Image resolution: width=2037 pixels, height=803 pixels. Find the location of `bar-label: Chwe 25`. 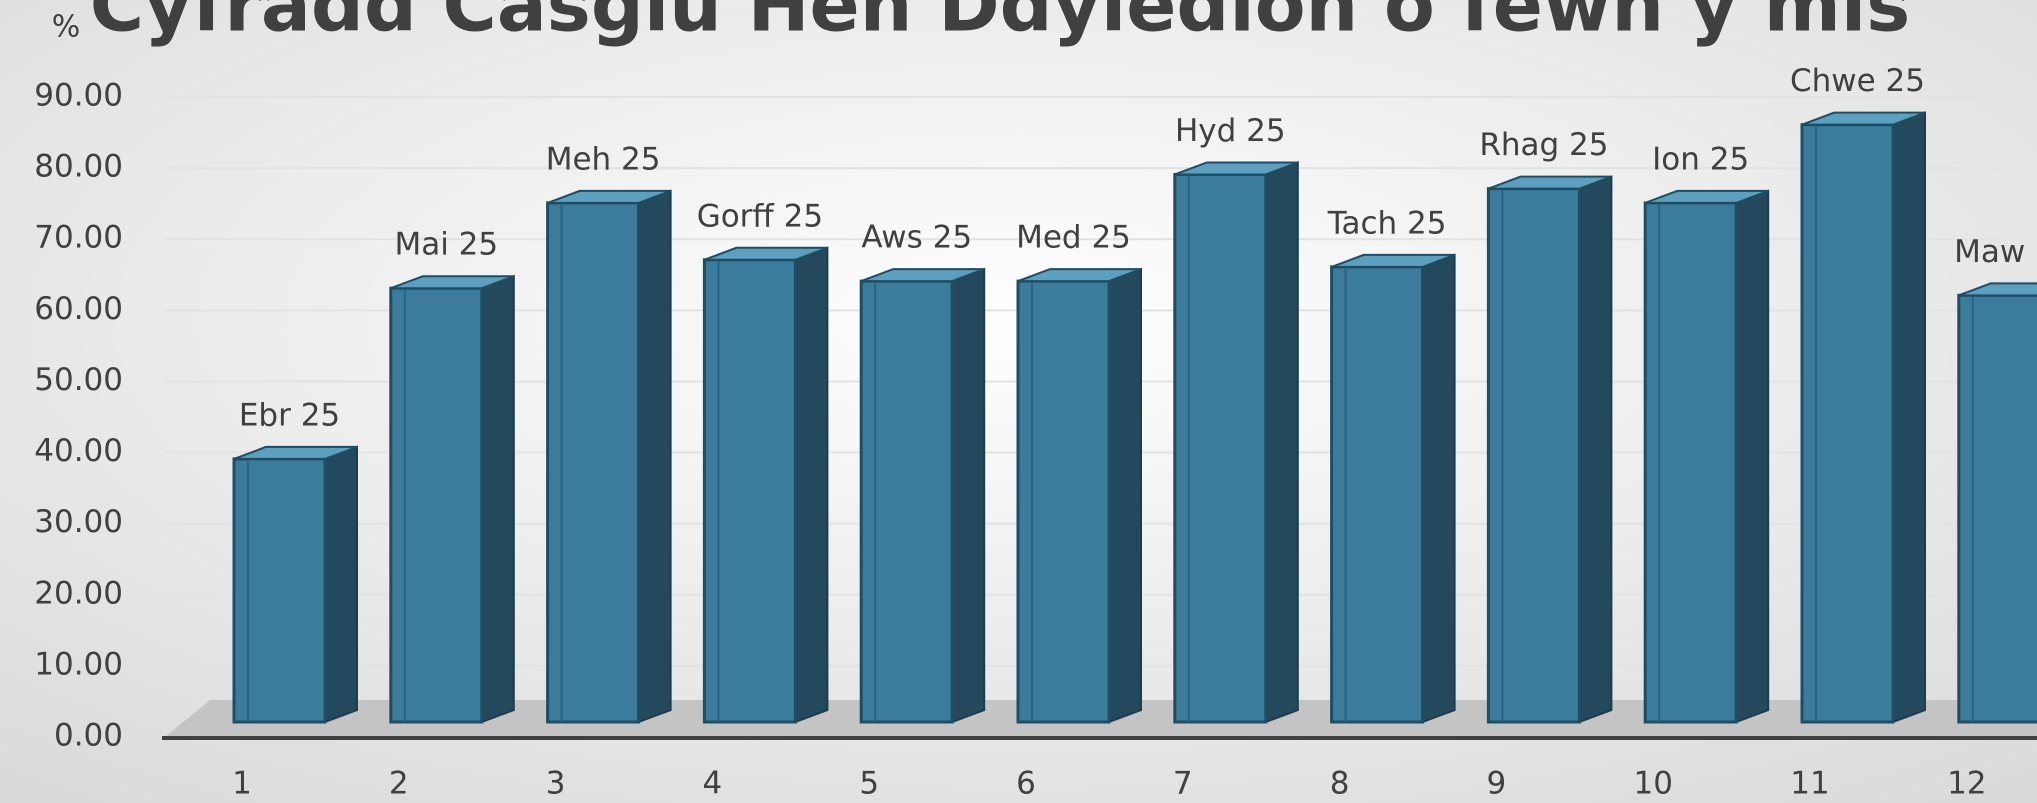

bar-label: Chwe 25 is located at coordinates (1857, 81).